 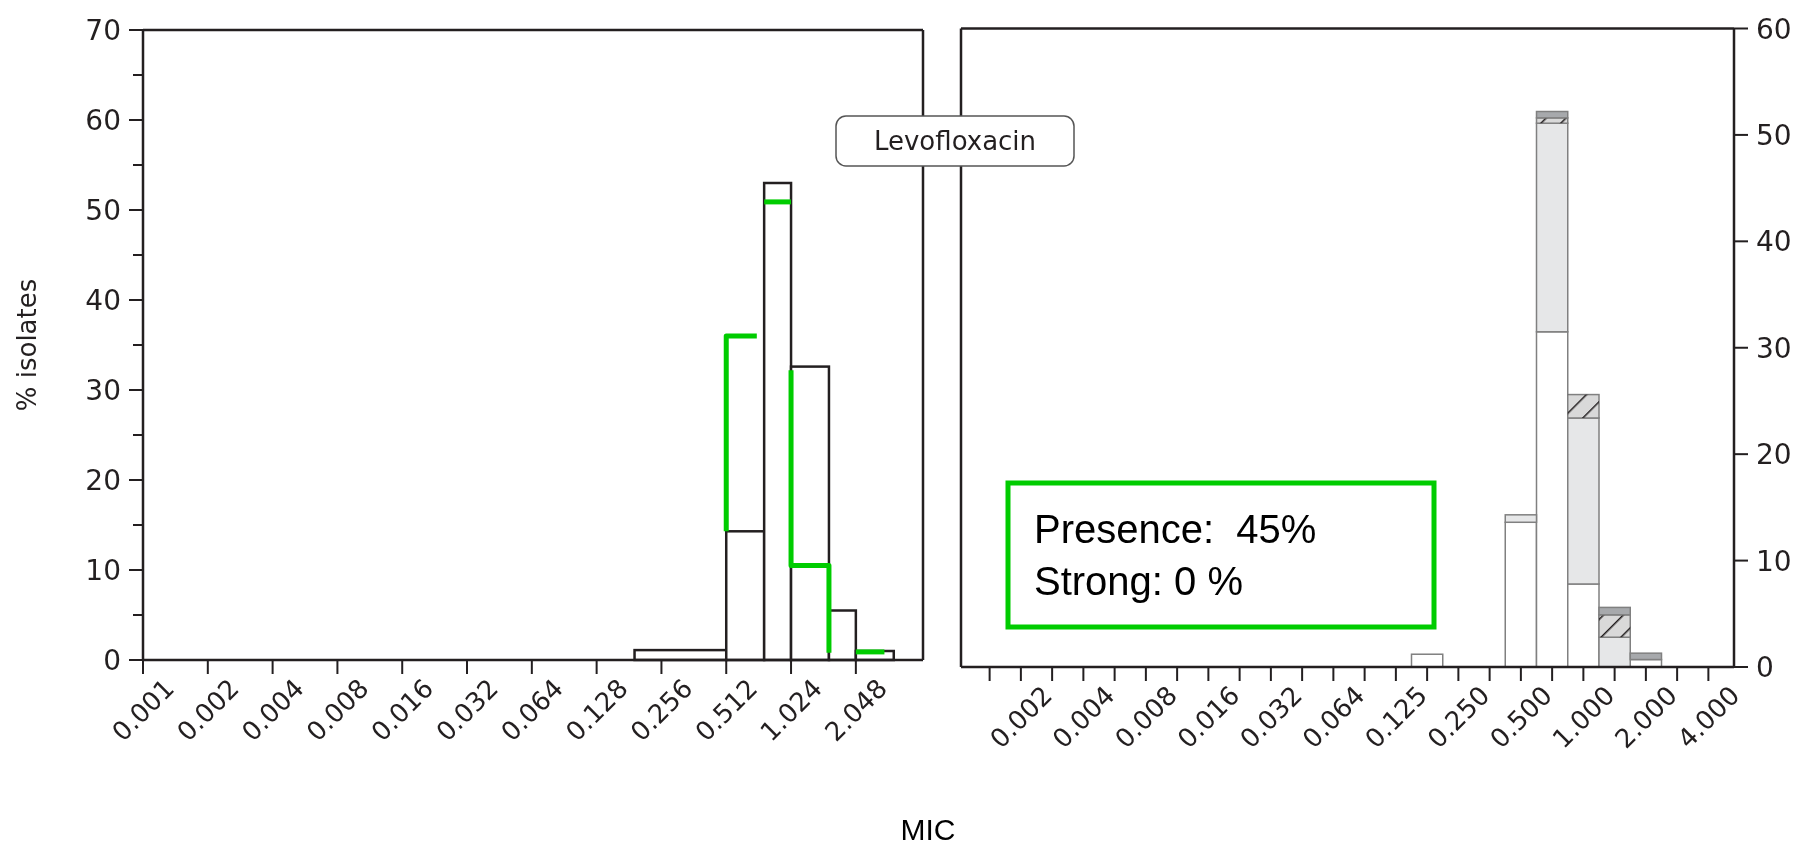 What do you see at coordinates (103, 31) in the screenshot?
I see `y-tick-label: 70` at bounding box center [103, 31].